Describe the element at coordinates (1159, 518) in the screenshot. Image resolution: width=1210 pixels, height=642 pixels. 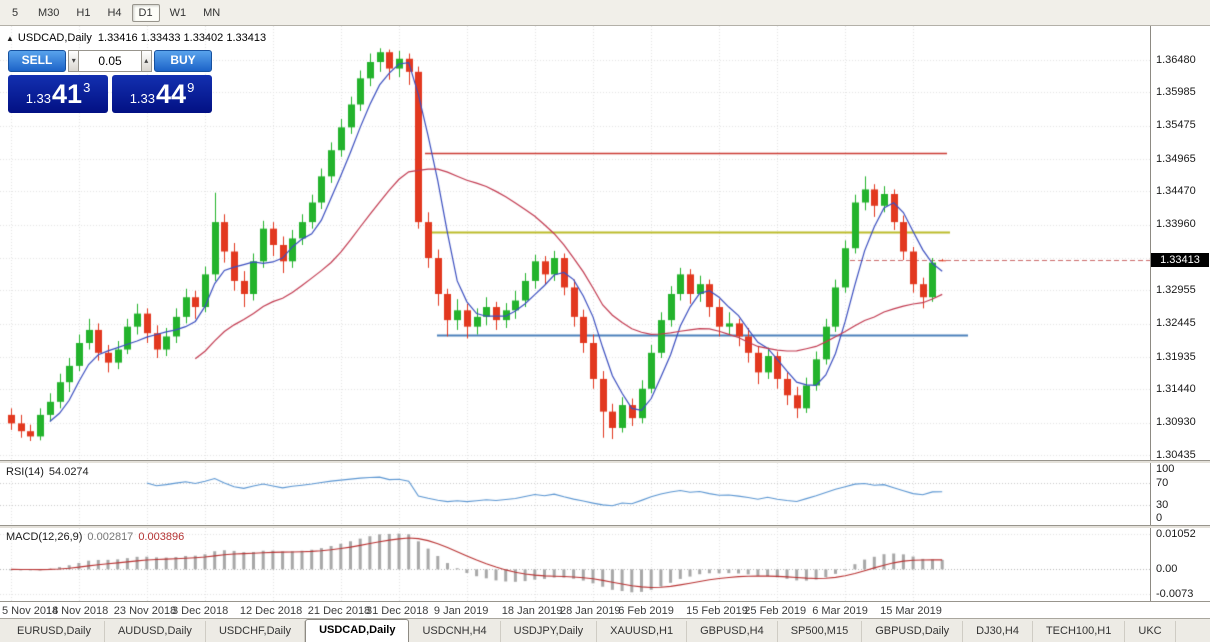
I see `rsi-axis-label: 0` at that location.